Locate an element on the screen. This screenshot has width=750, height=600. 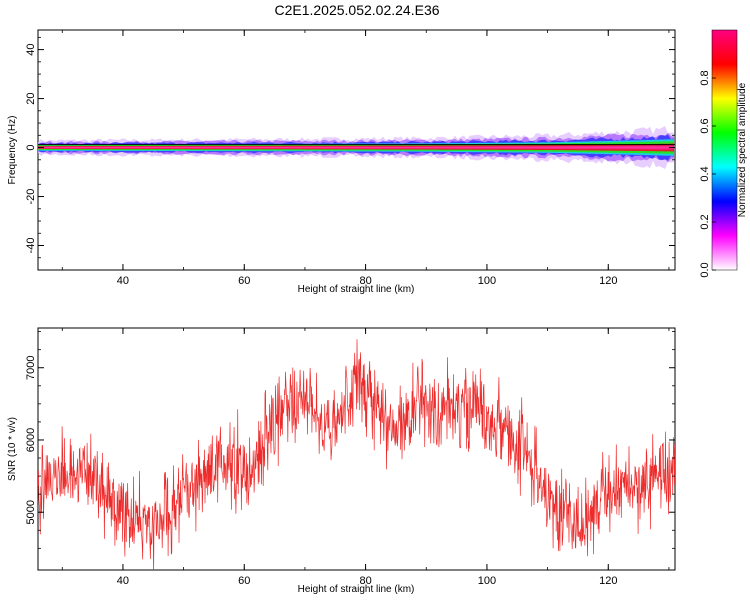
spectrogram-xtick-label: 100 is located at coordinates (487, 281).